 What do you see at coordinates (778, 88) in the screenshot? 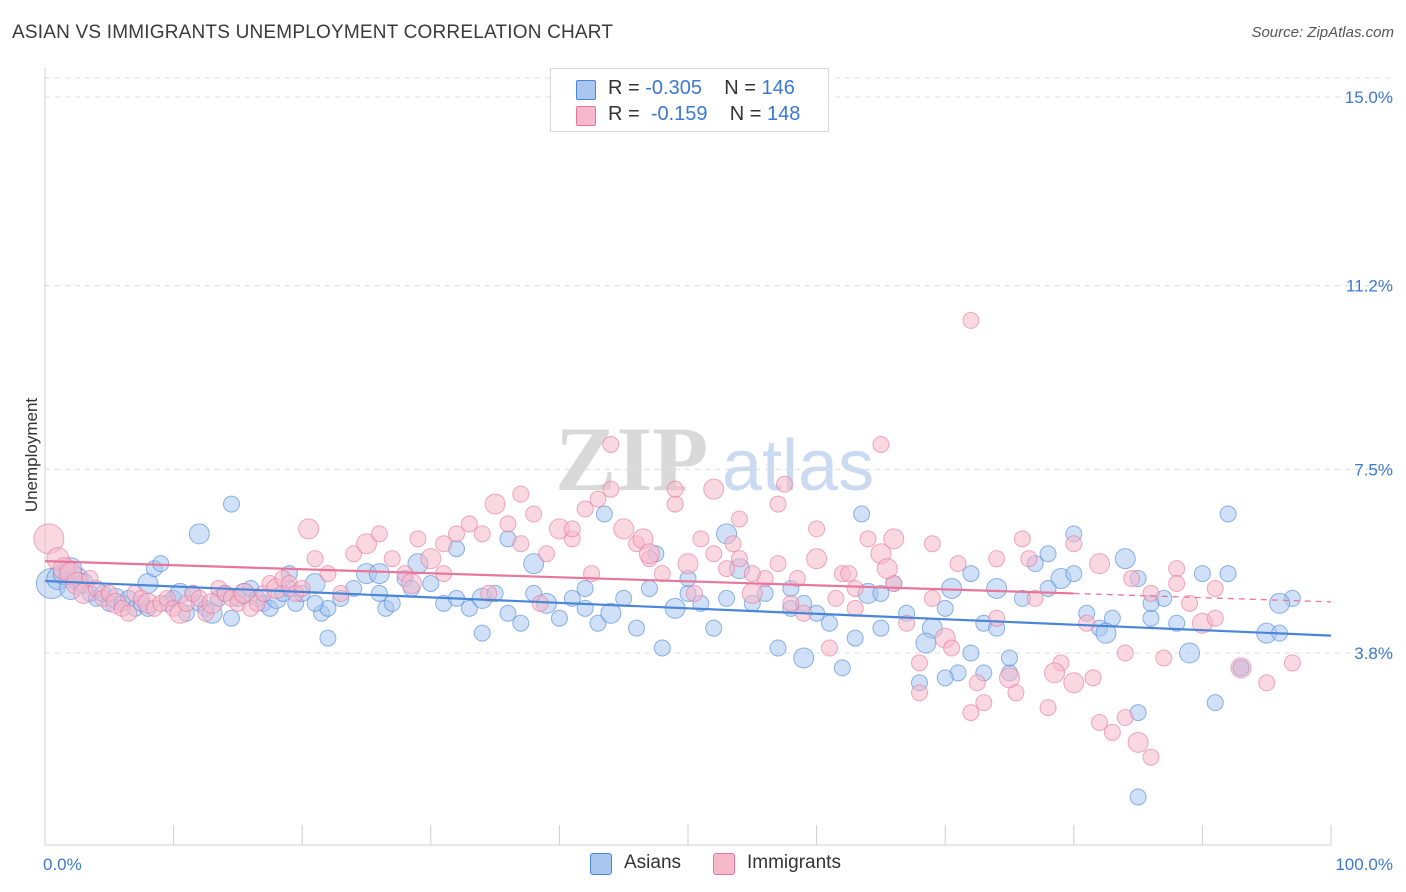
I see `legend-n-value-asians: 146` at bounding box center [778, 88].